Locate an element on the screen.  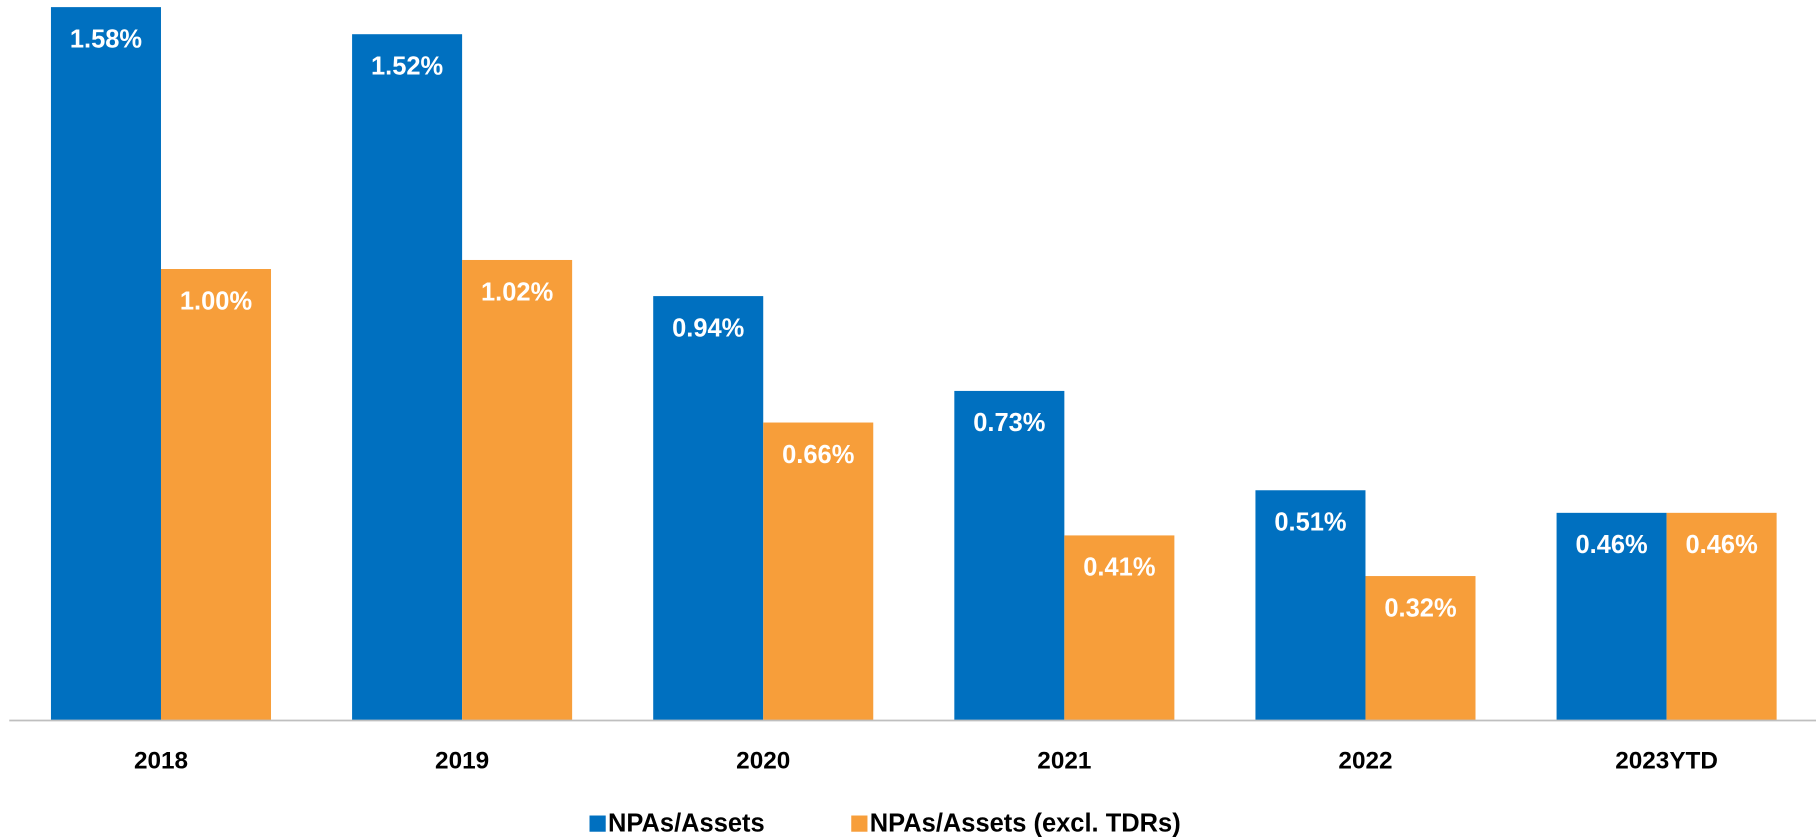
data-label: 0.66% is located at coordinates (818, 455).